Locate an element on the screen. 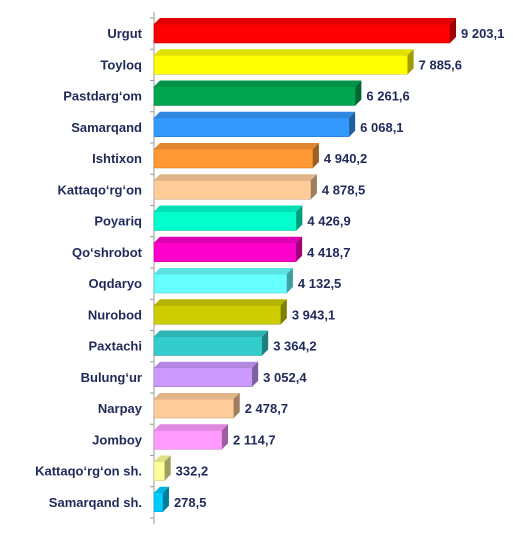 The width and height of the screenshot is (513, 536). category-label: Ishtixon is located at coordinates (117, 158).